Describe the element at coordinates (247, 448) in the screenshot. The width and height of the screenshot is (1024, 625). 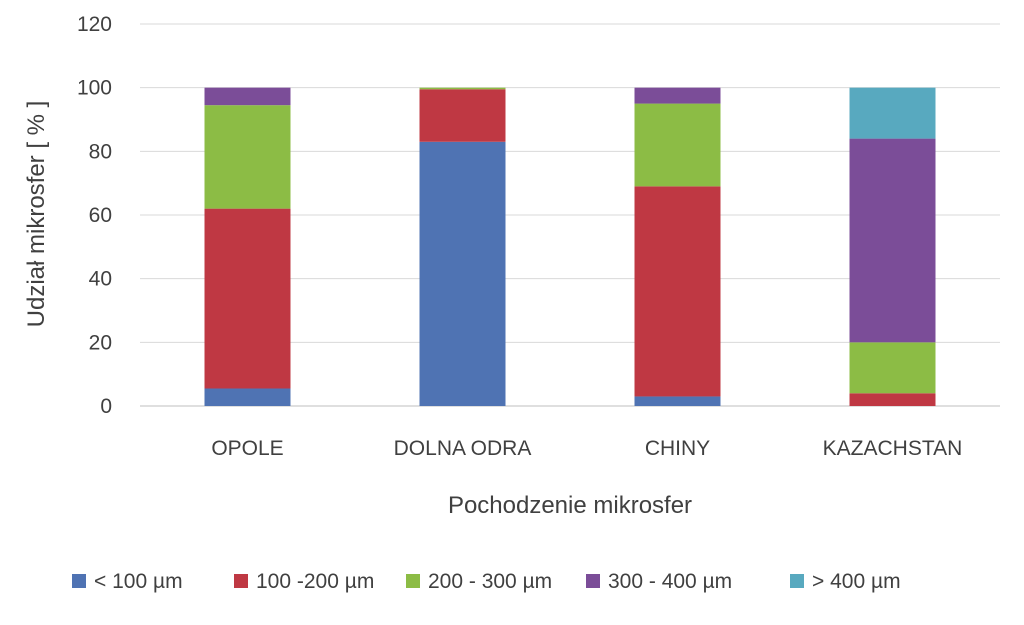
I see `x-category-label: OPOLE` at that location.